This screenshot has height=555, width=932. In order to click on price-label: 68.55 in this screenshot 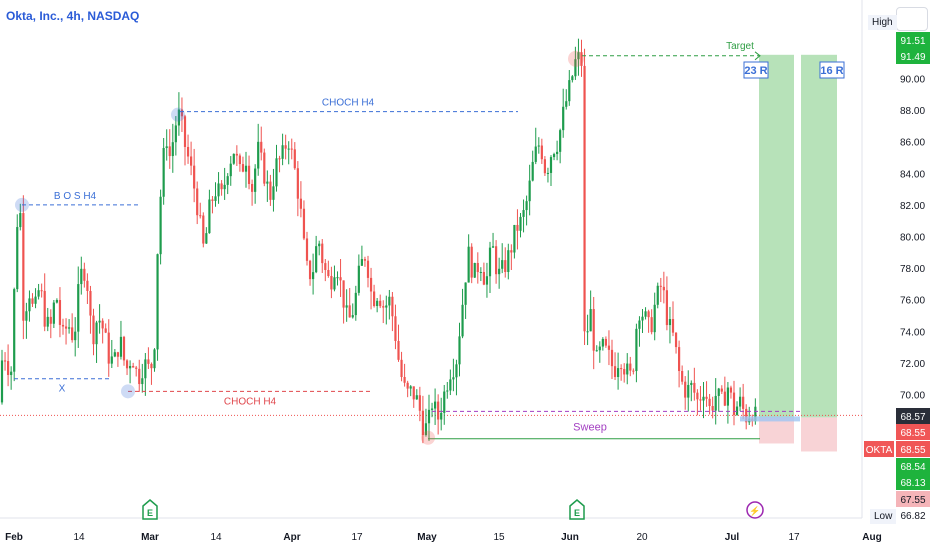, I will do `click(912, 433)`.